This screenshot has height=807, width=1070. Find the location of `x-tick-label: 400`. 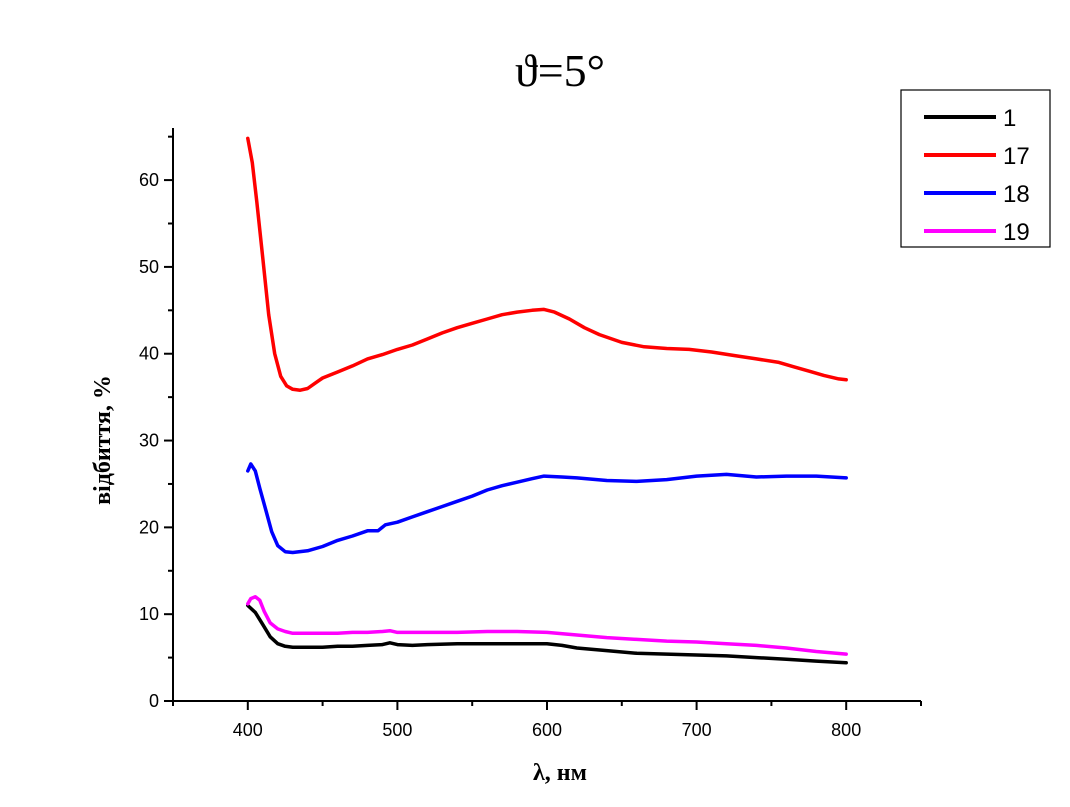

x-tick-label: 400 is located at coordinates (248, 730).